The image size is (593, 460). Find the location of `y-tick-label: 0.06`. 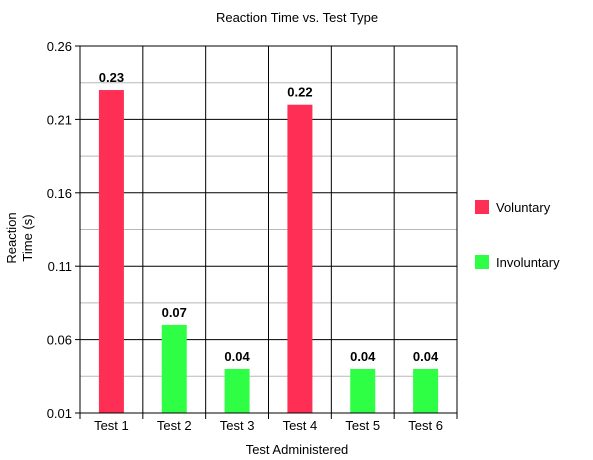

y-tick-label: 0.06 is located at coordinates (59, 340).